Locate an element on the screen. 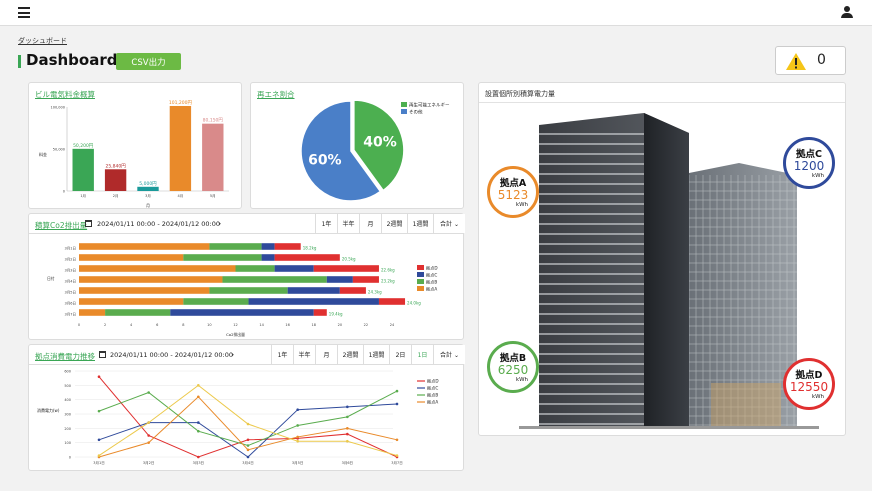 This screenshot has height=491, width=872. x-tick-label: 3月1日 is located at coordinates (98, 462).